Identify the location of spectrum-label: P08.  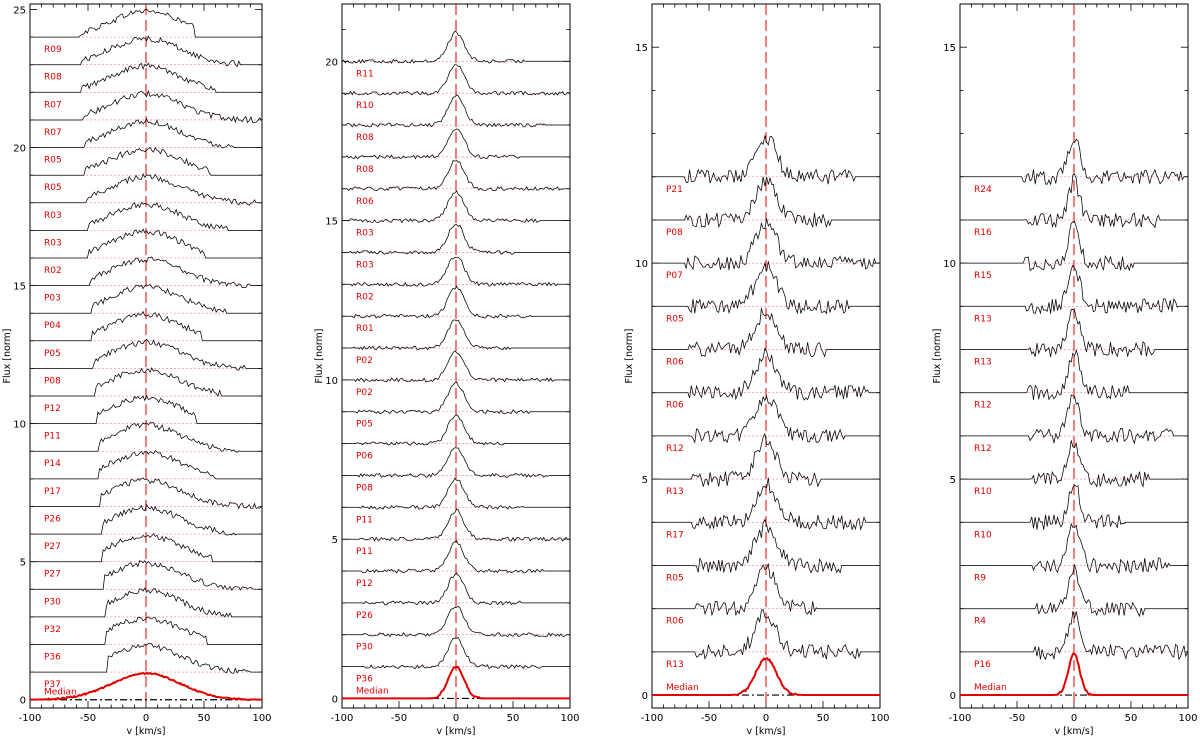
(674, 233).